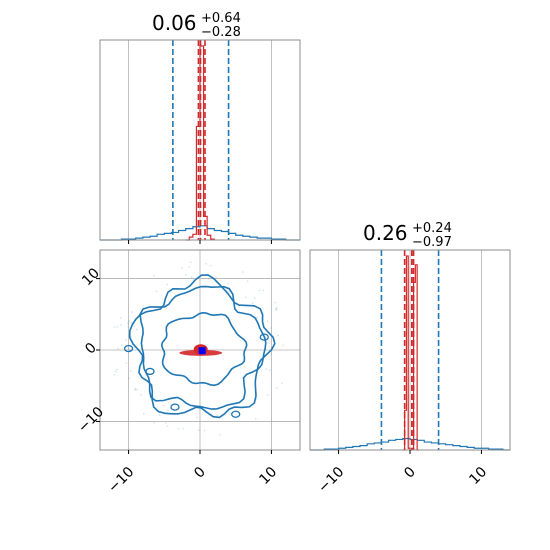 This screenshot has width=550, height=550. What do you see at coordinates (432, 242) in the screenshot?
I see `title-param2-minus: −0.97` at bounding box center [432, 242].